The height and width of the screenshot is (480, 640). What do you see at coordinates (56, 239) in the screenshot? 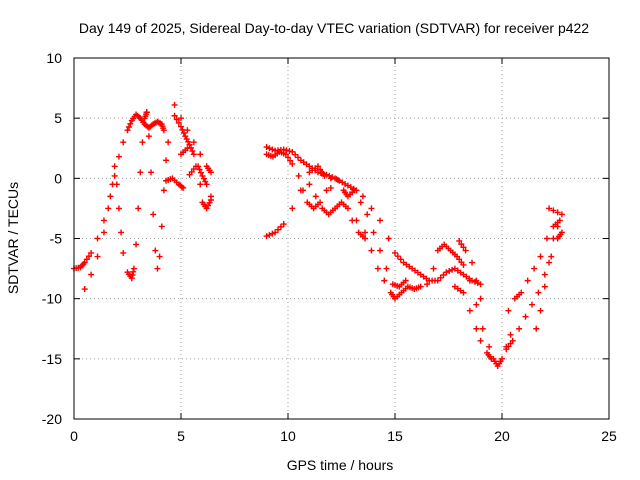
I see `y-tick-label: -5` at bounding box center [56, 239].